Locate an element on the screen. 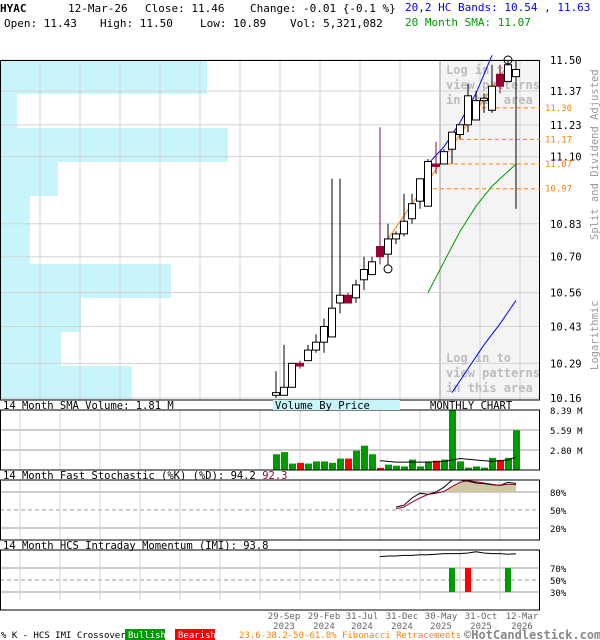  x-tick-month: 29-Feb is located at coordinates (324, 617).